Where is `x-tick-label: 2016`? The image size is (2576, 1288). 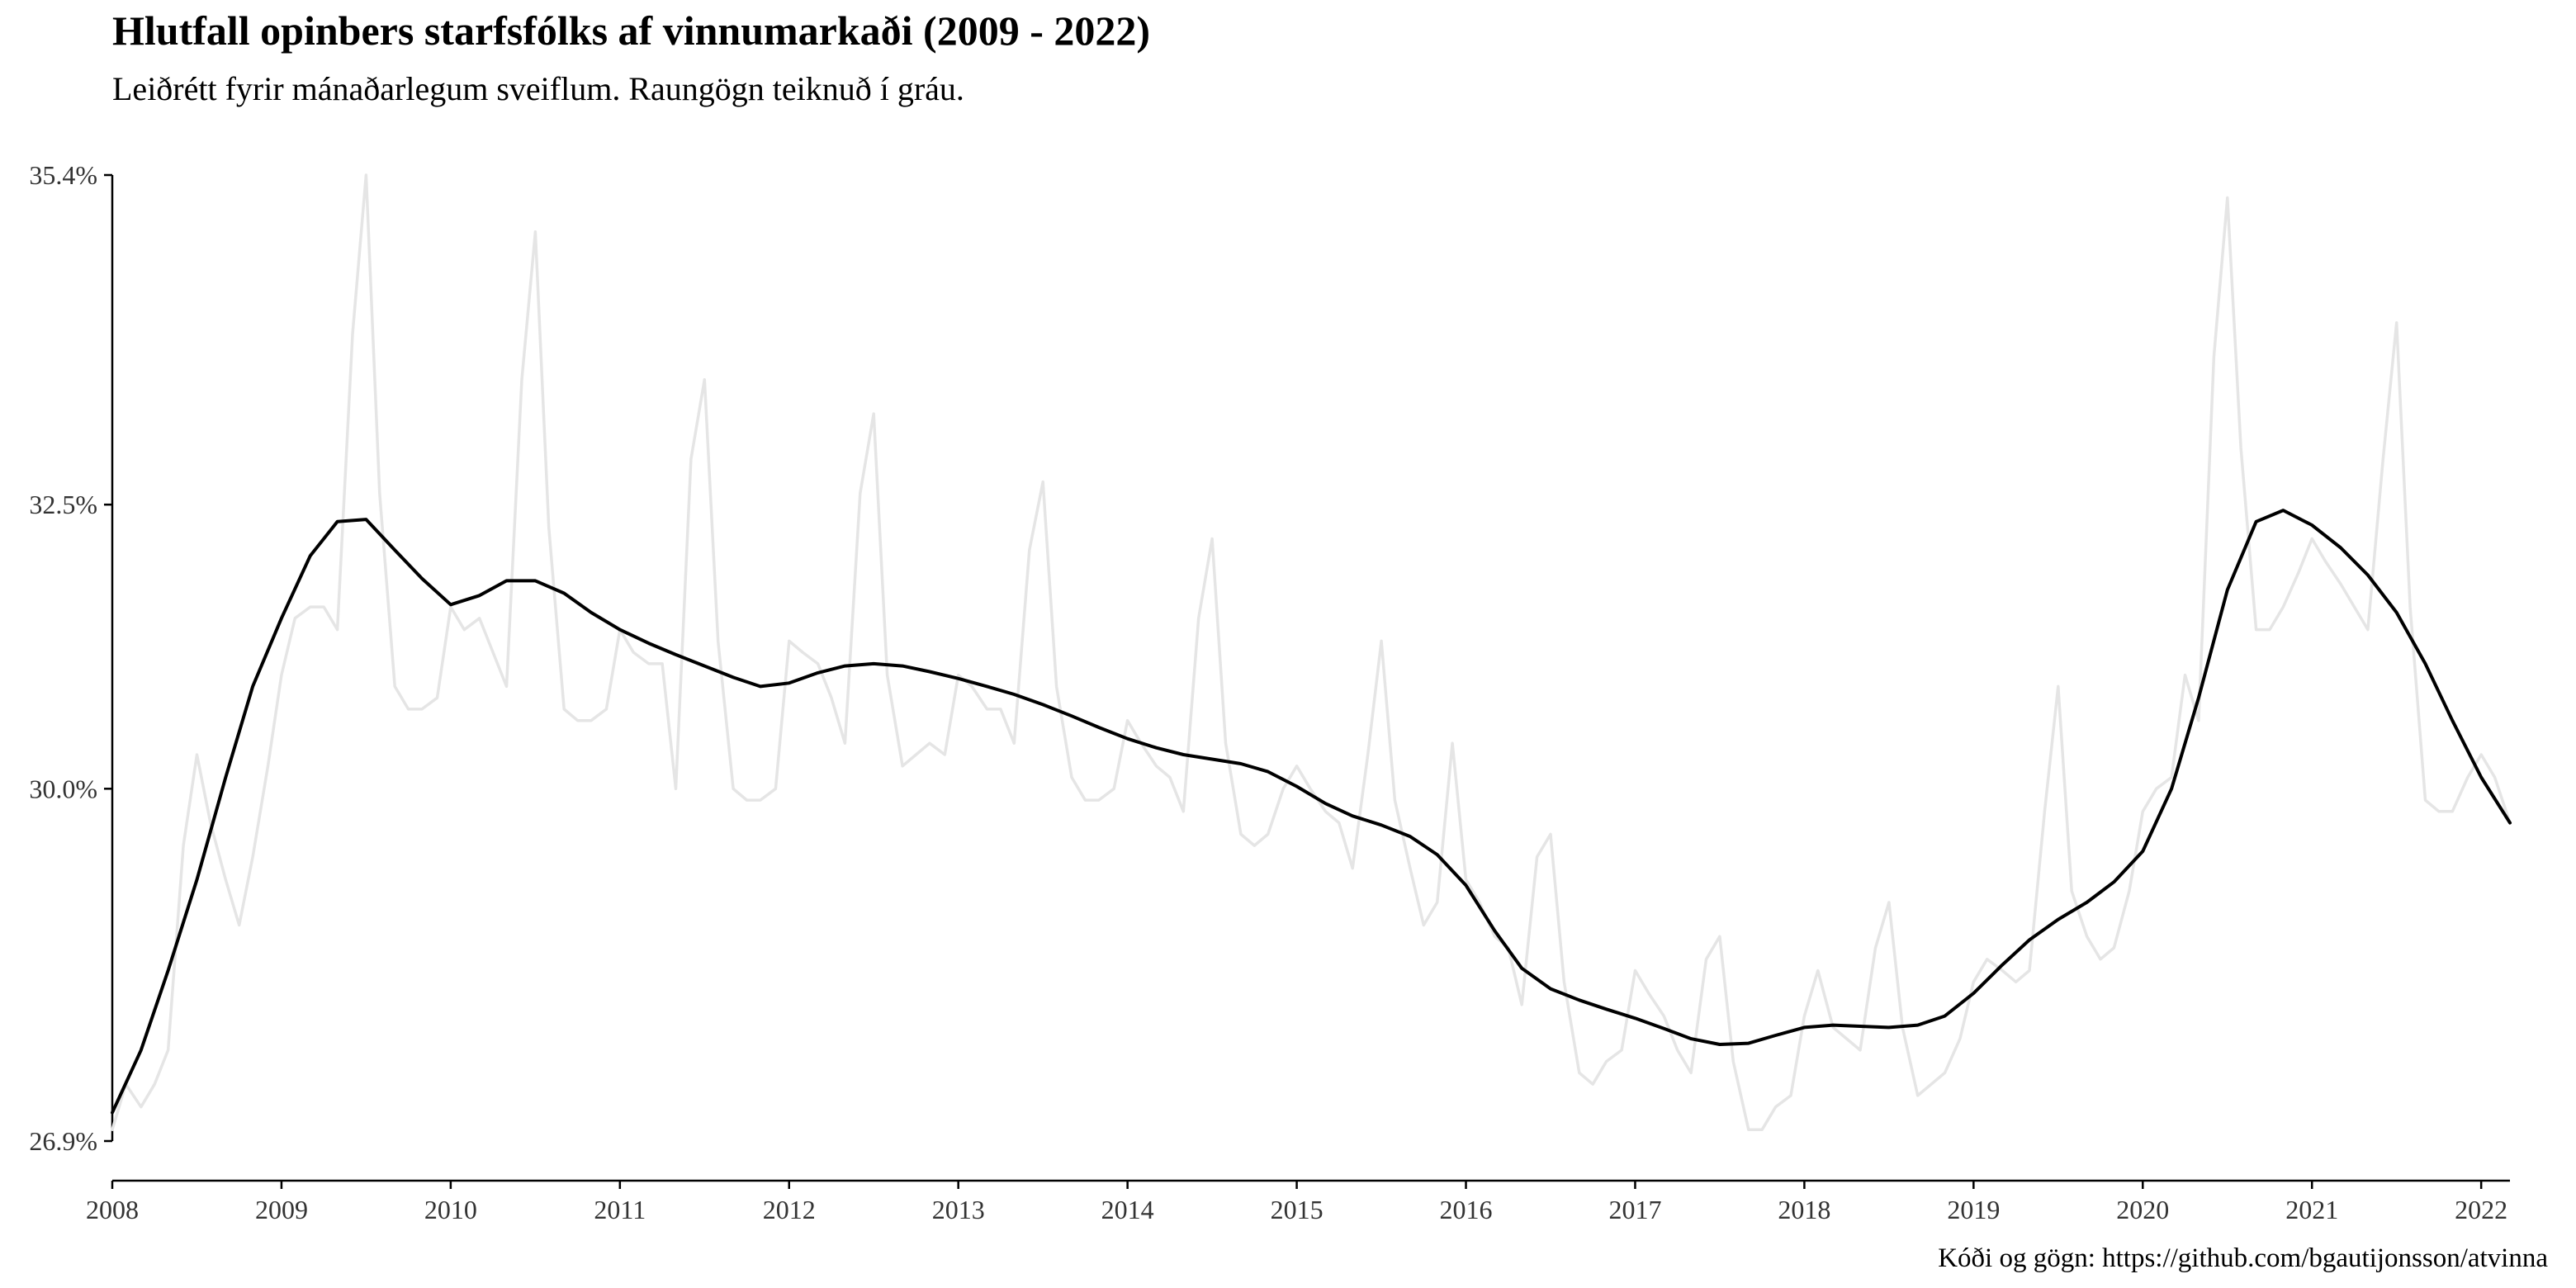
x-tick-label: 2016 is located at coordinates (1466, 1209).